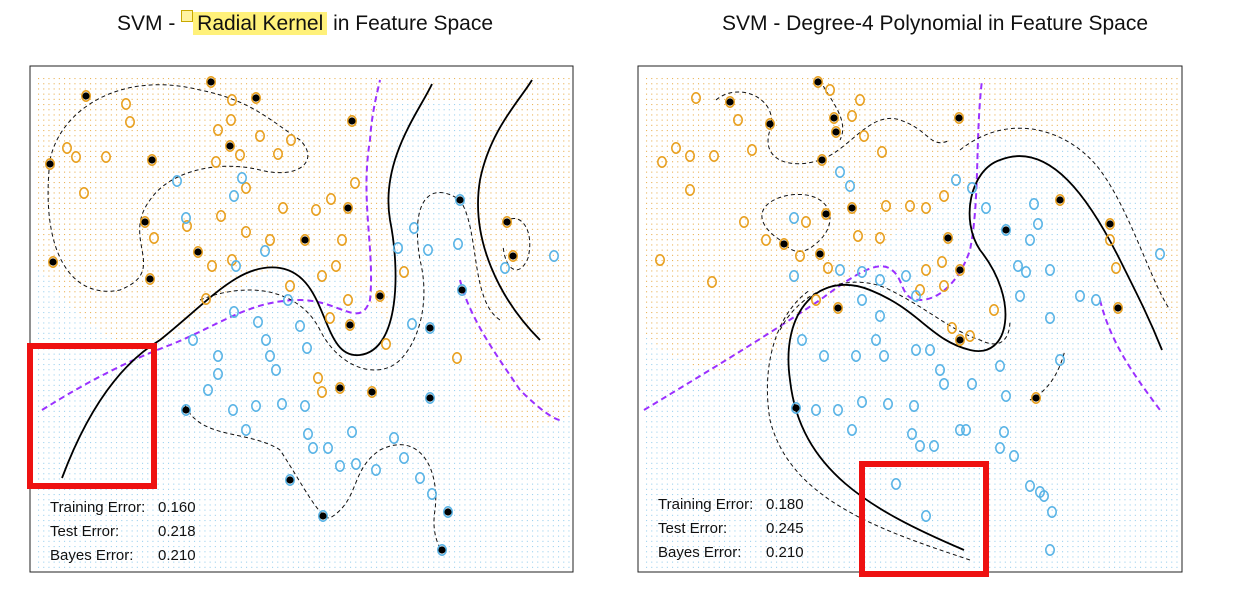 This screenshot has width=1251, height=596. I want to click on sticky-note-icon, so click(187, 16).